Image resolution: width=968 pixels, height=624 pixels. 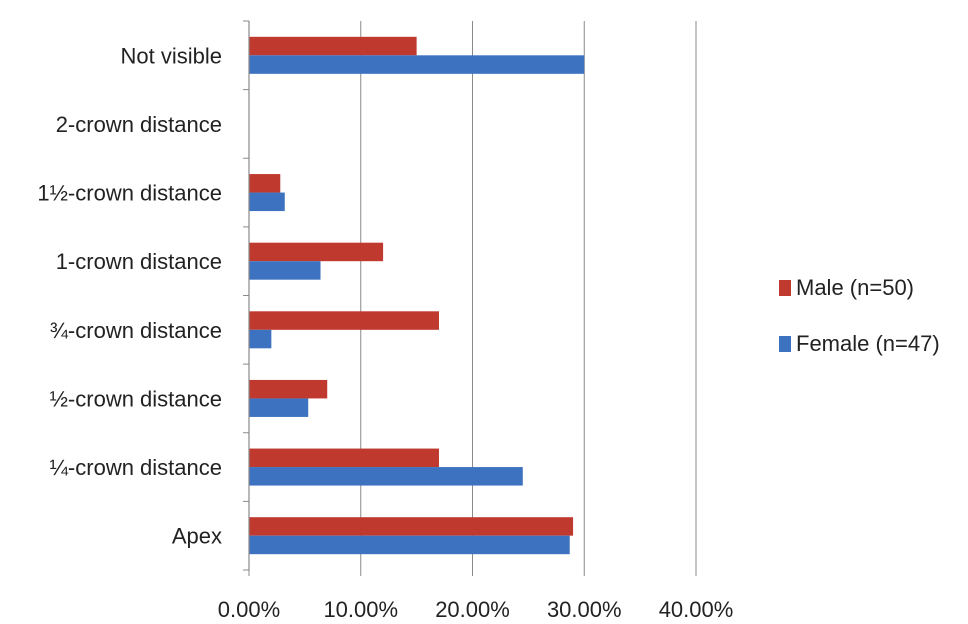 What do you see at coordinates (129, 193) in the screenshot?
I see `category-label: 1½-crown distance` at bounding box center [129, 193].